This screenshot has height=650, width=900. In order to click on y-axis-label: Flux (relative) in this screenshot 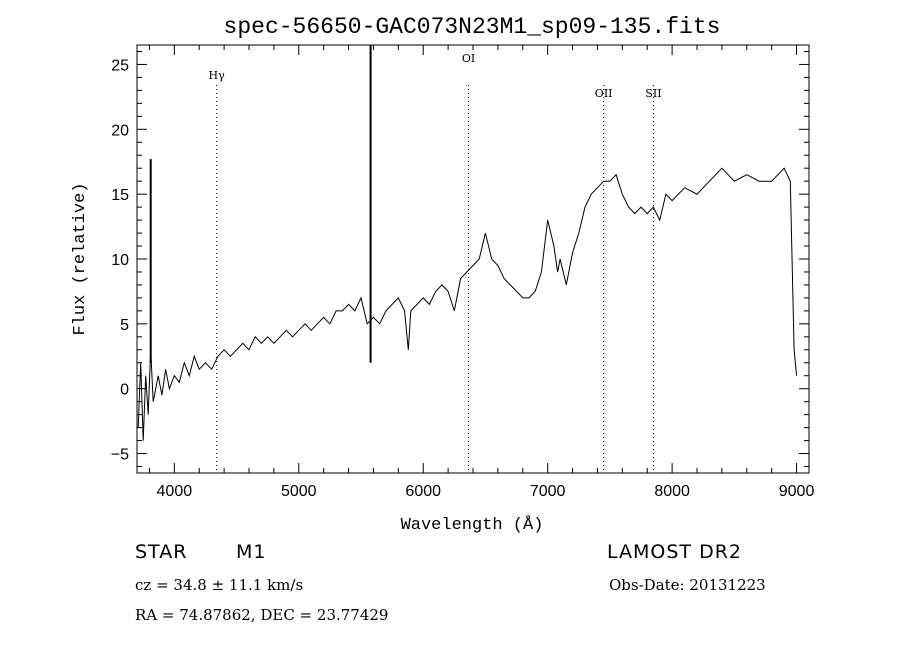, I will do `click(80, 258)`.